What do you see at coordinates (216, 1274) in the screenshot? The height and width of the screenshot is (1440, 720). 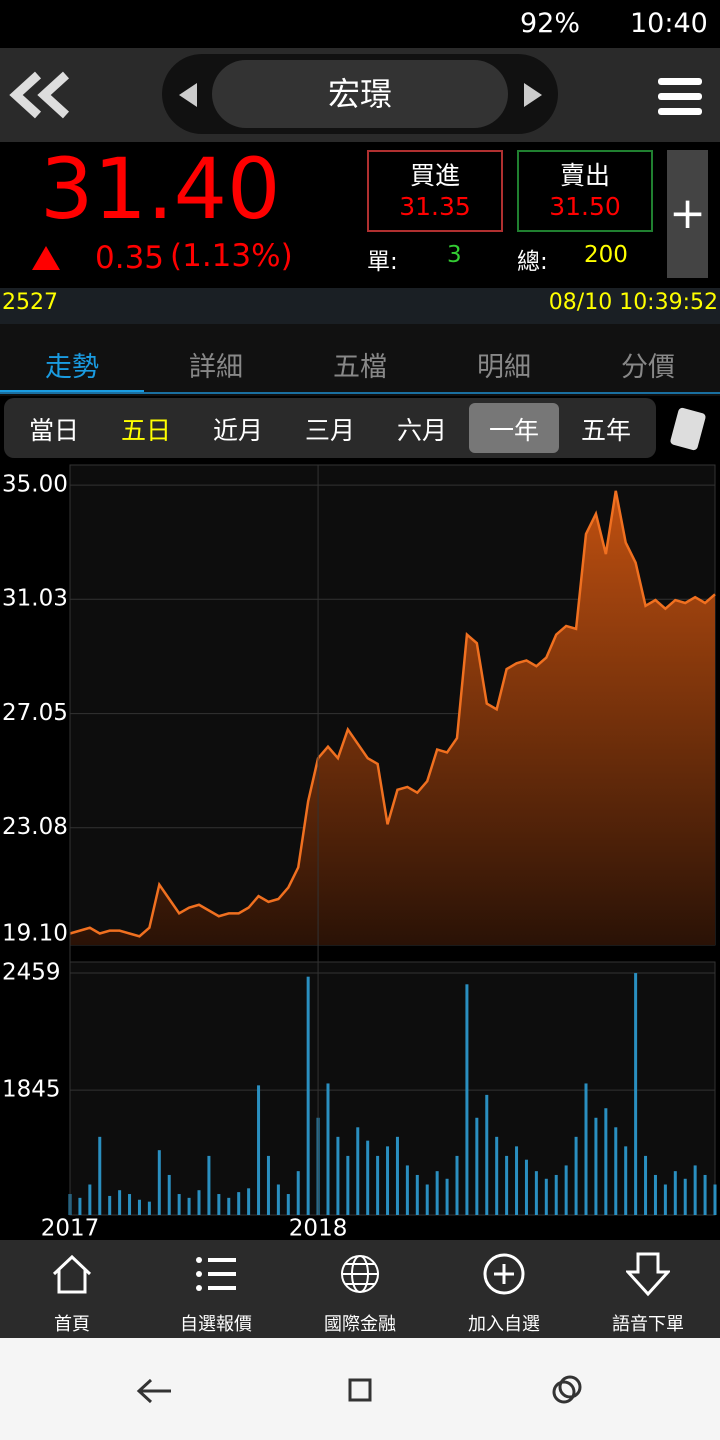 I see `list-icon` at bounding box center [216, 1274].